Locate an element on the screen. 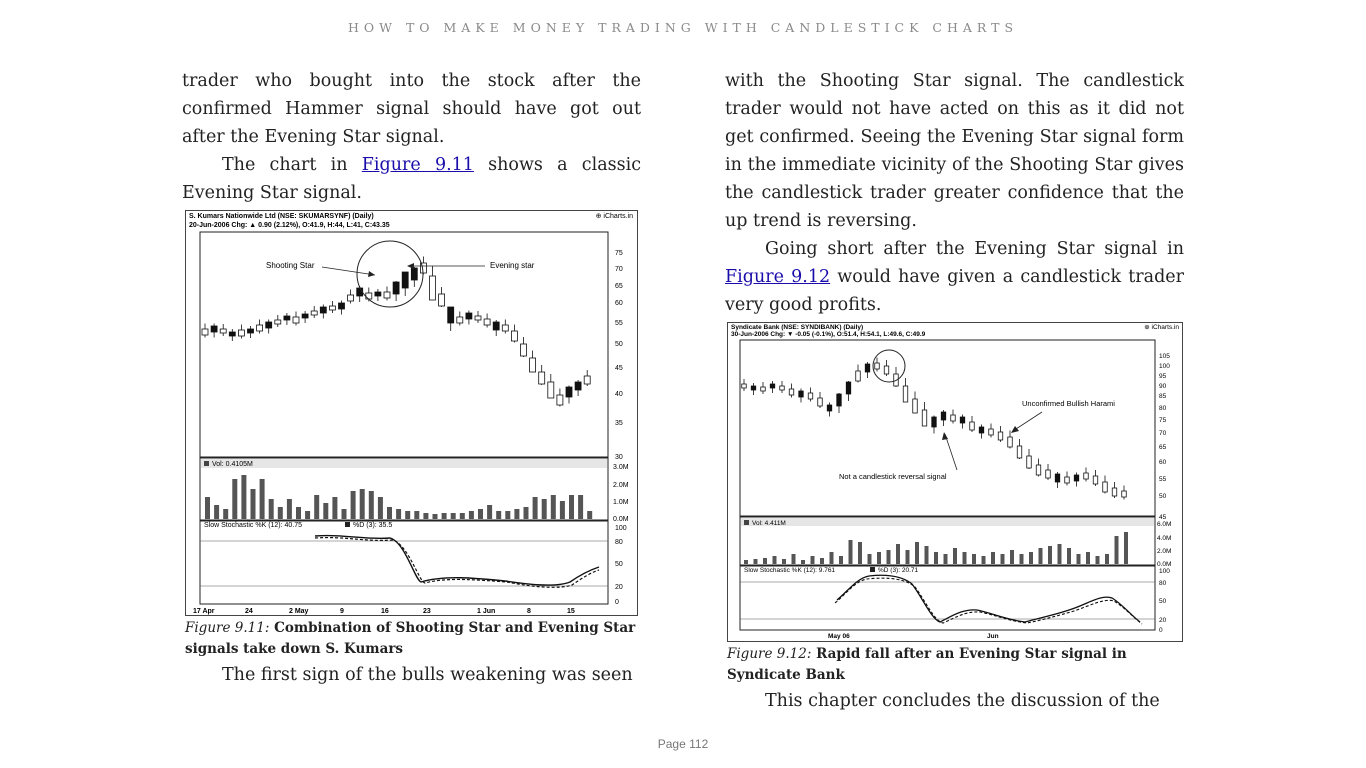 The height and width of the screenshot is (768, 1366). vol-tick: 6.0M is located at coordinates (1164, 524).